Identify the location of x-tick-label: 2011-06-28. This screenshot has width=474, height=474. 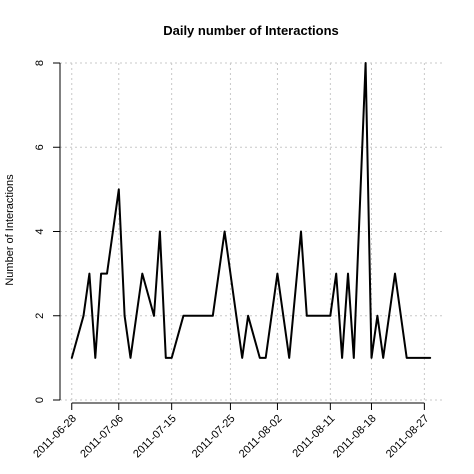
(55, 437).